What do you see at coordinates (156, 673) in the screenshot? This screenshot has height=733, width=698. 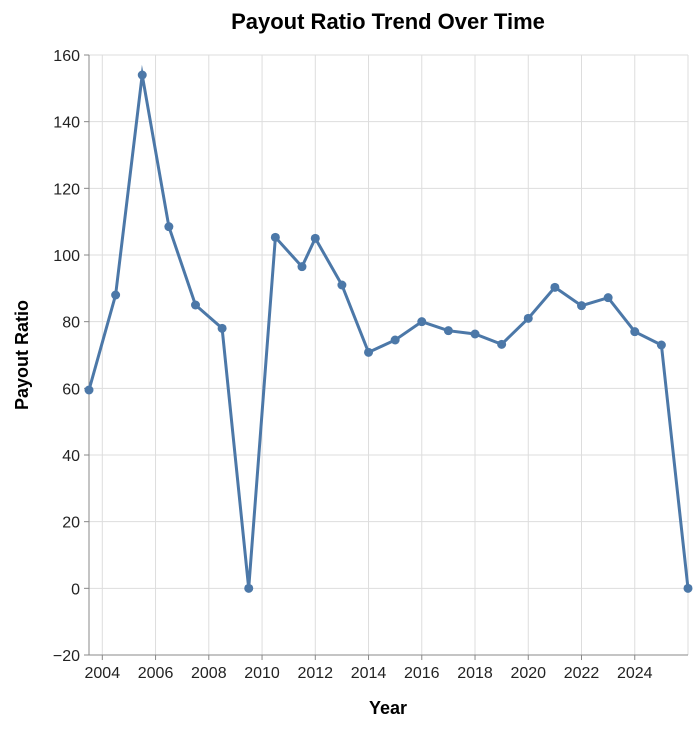 I see `x-tick-label: 2006` at bounding box center [156, 673].